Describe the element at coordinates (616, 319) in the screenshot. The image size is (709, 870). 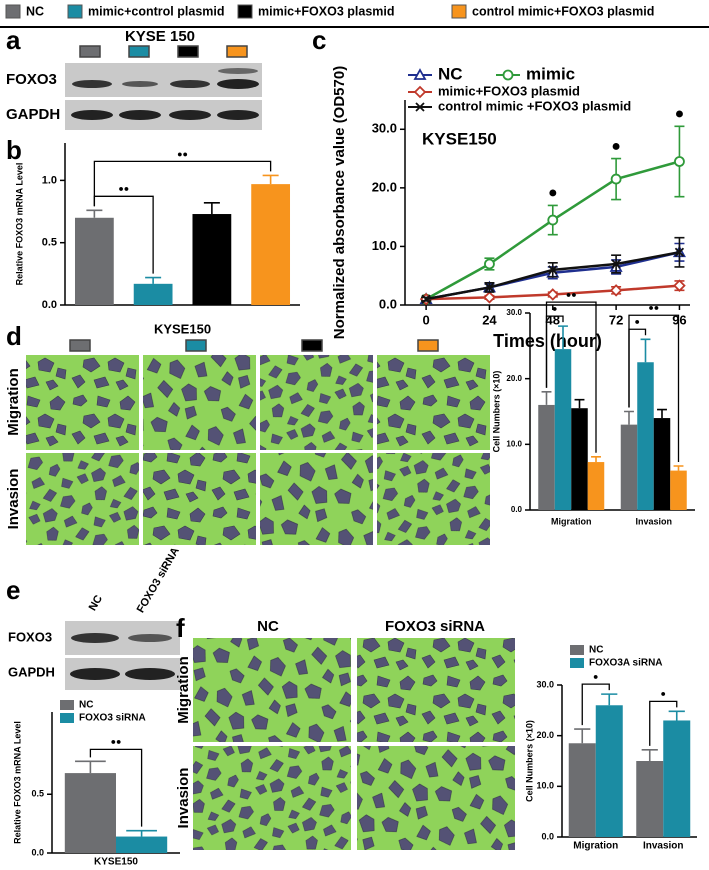
I see `x-tick-label: 72` at that location.